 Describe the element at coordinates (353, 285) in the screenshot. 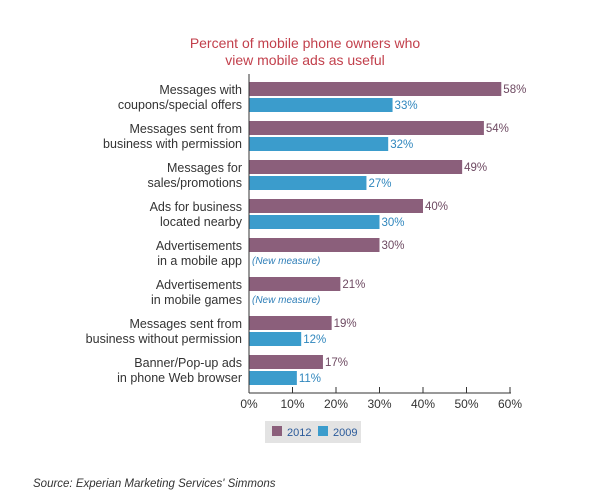

I see `data-label-2012: 21%` at that location.